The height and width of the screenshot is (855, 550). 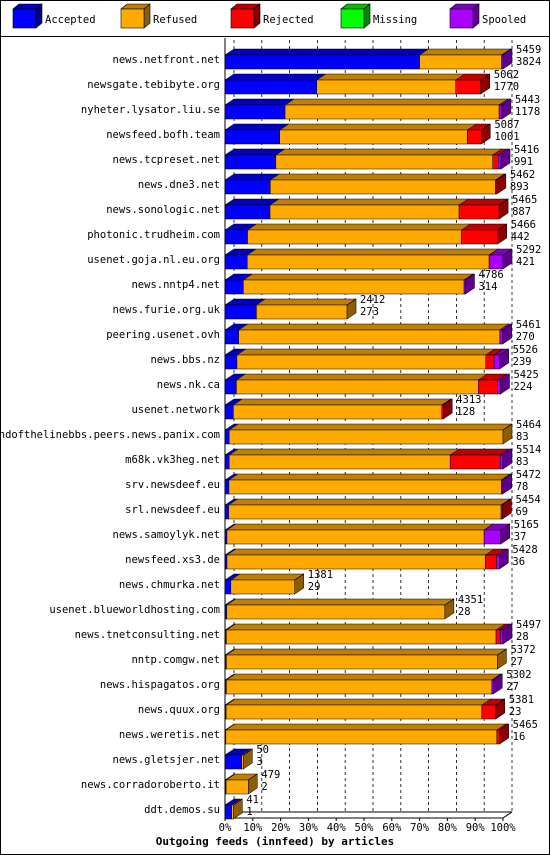 I want to click on y-tick-label: news.sonologic.net, so click(x=163, y=210).